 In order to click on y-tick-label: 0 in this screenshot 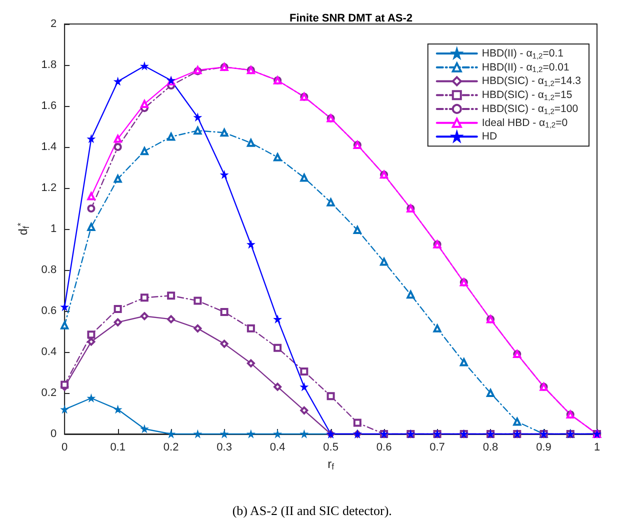, I will do `click(53, 434)`.